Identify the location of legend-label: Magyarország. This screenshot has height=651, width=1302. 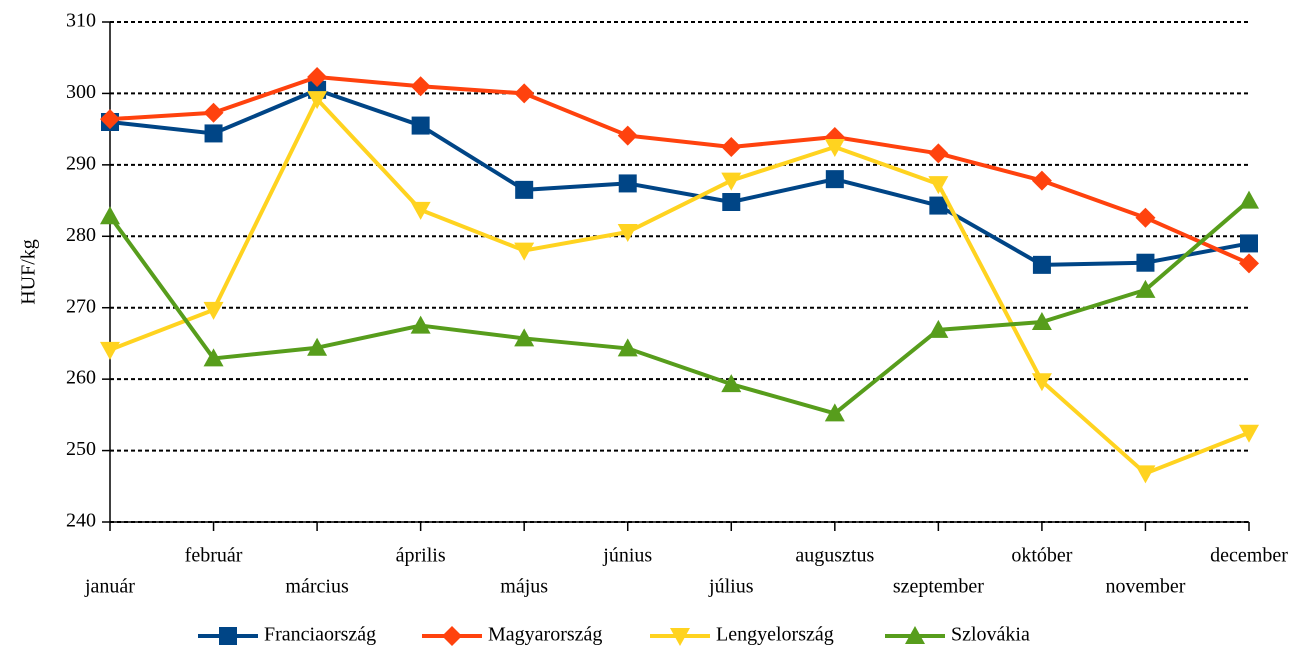
(545, 635).